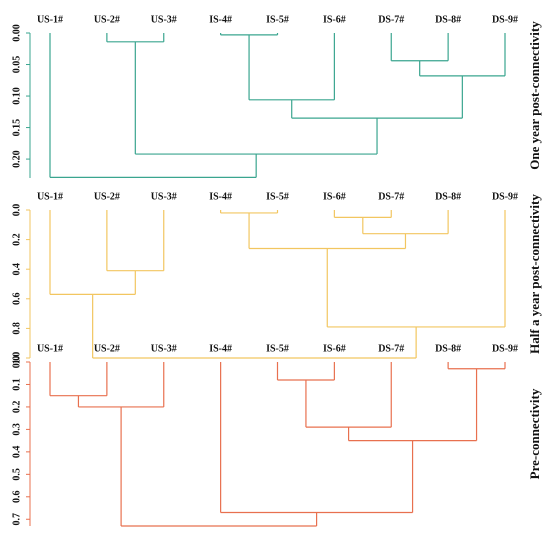 The height and width of the screenshot is (546, 550). Describe the element at coordinates (16, 128) in the screenshot. I see `y-tick-label: 0.15` at that location.